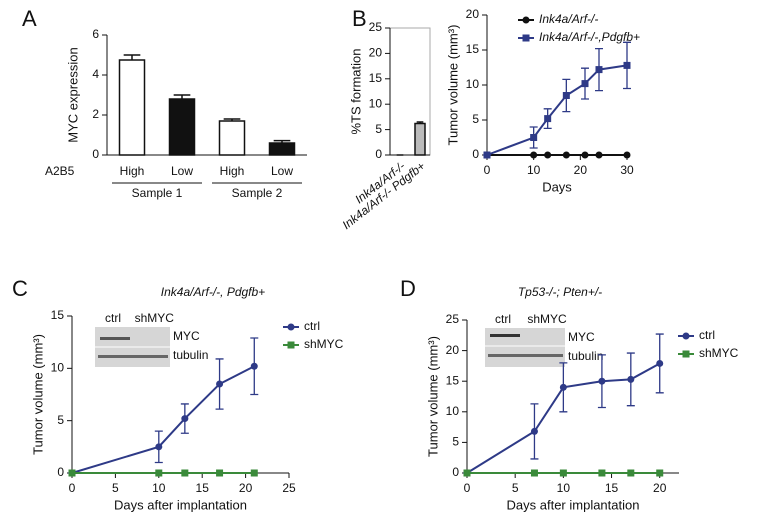 The height and width of the screenshot is (522, 768). Describe the element at coordinates (589, 37) in the screenshot. I see `legend-label: Ink4a/Arf-/-,Pdgfb+` at that location.